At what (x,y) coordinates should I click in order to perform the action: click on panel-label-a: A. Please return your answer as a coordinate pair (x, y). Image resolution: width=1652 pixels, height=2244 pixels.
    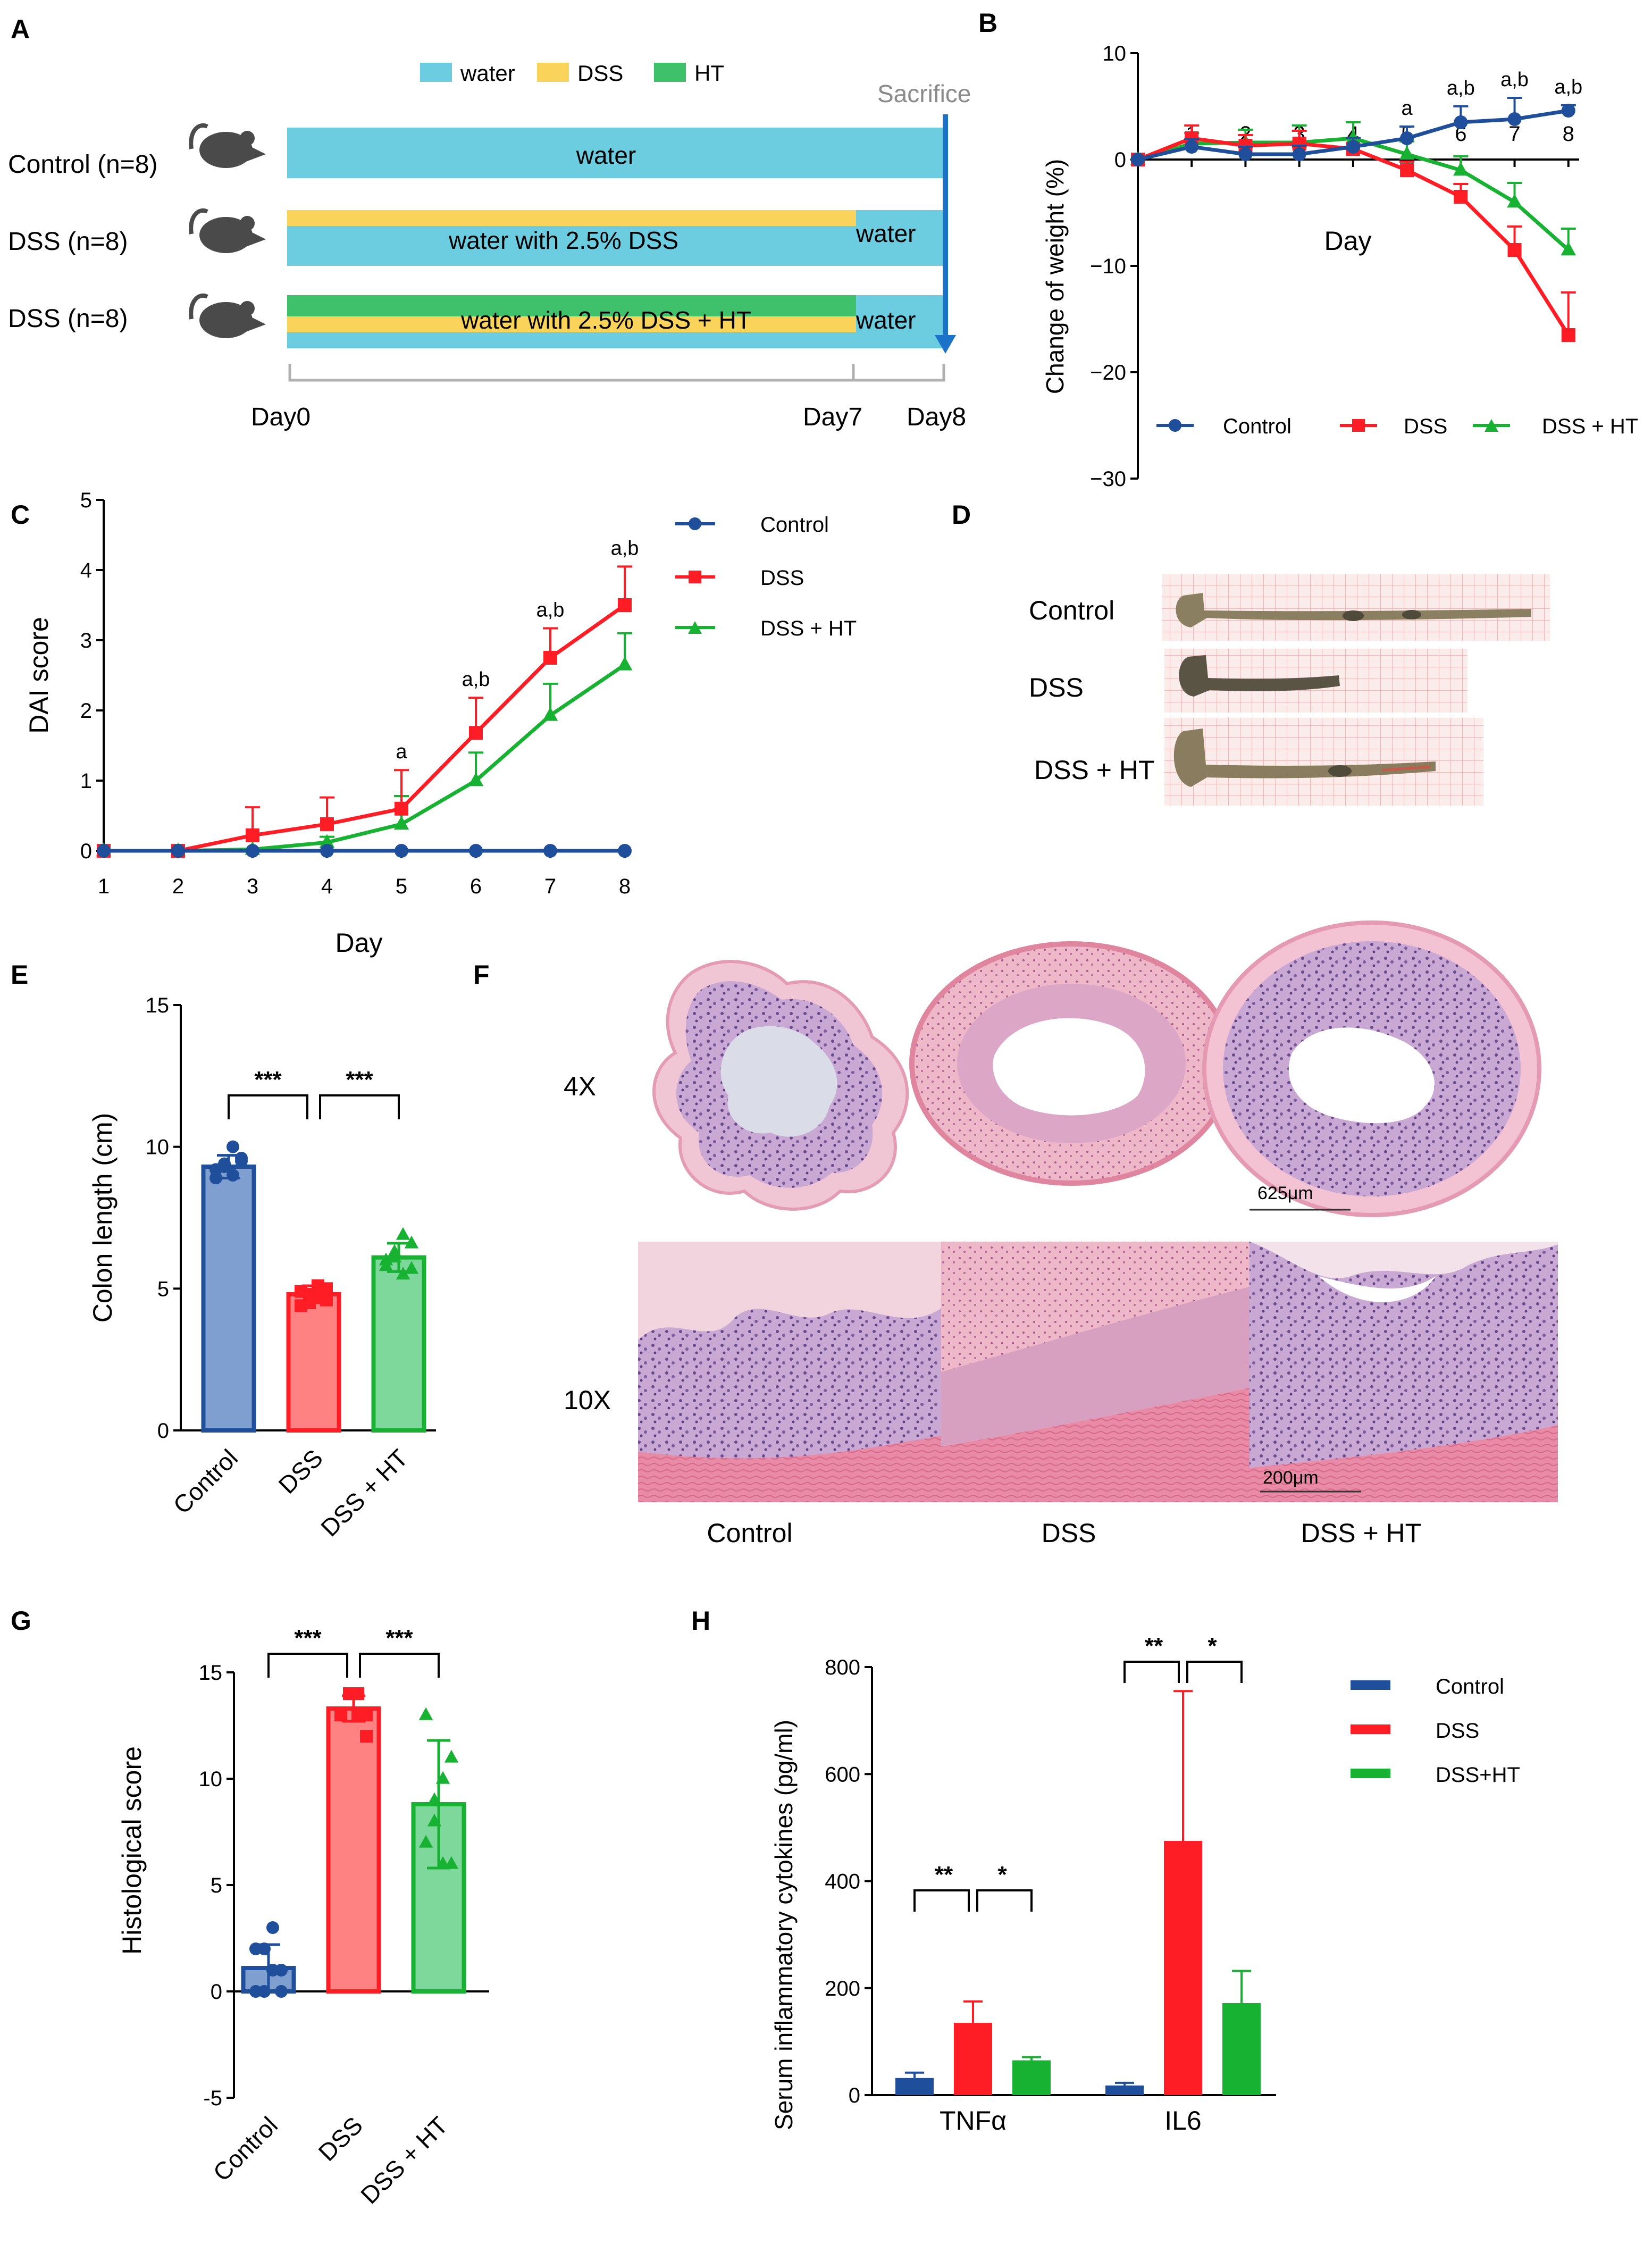
    Looking at the image, I should click on (20, 29).